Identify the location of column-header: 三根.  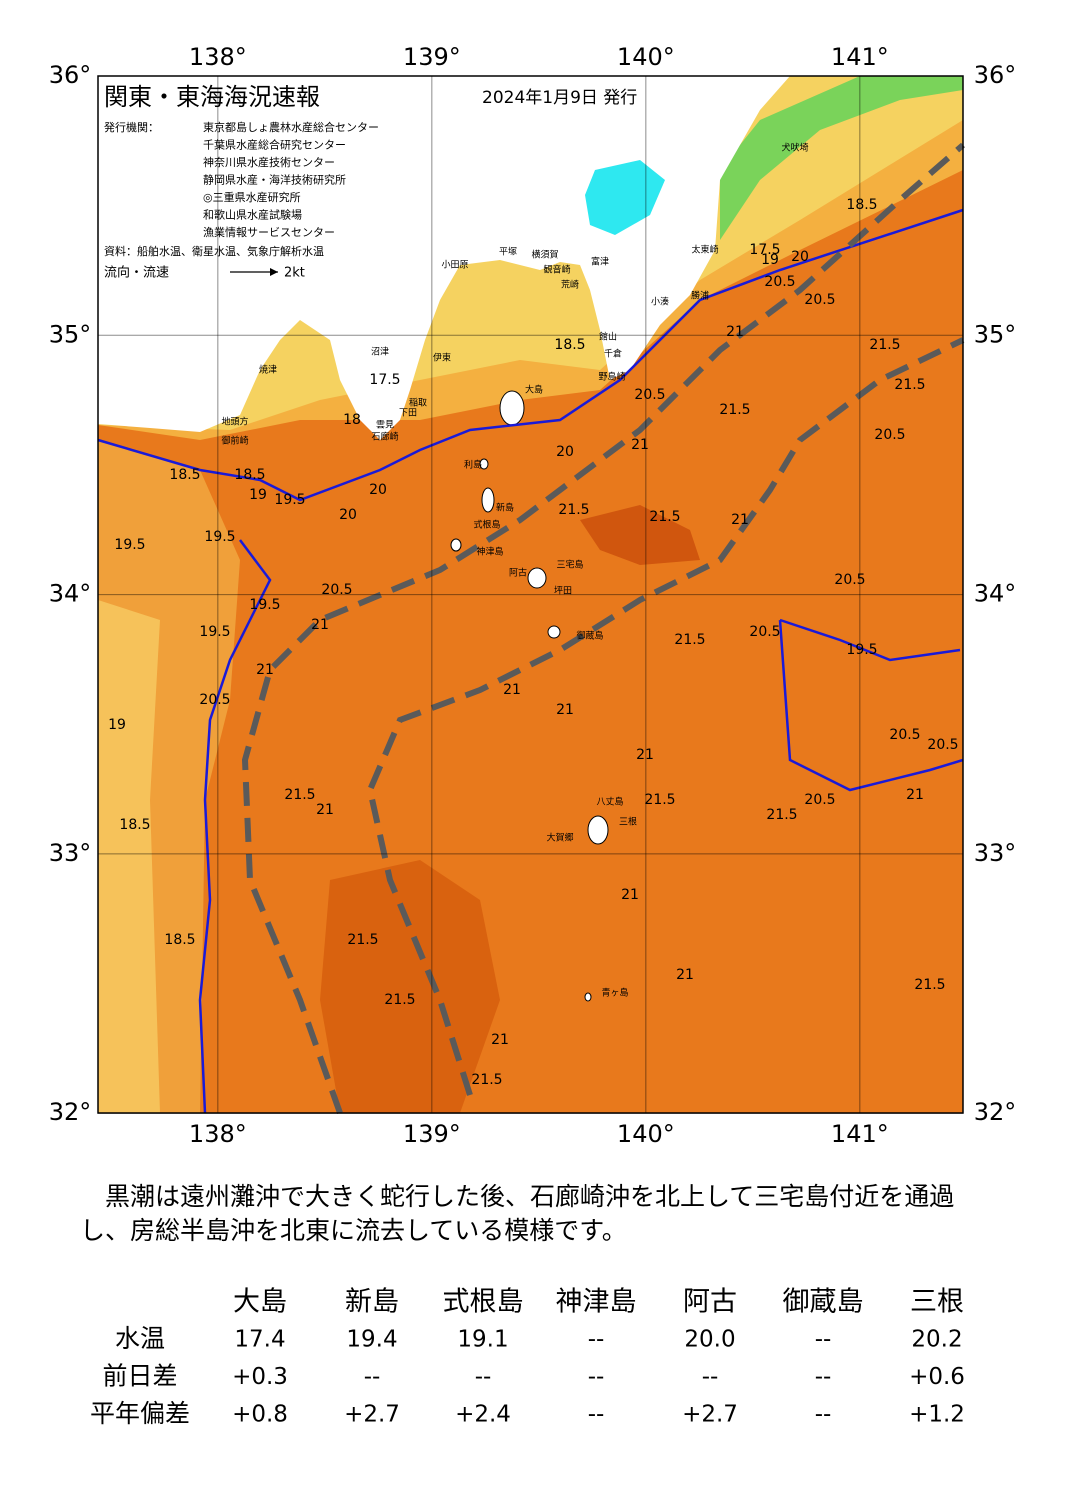
(937, 1302).